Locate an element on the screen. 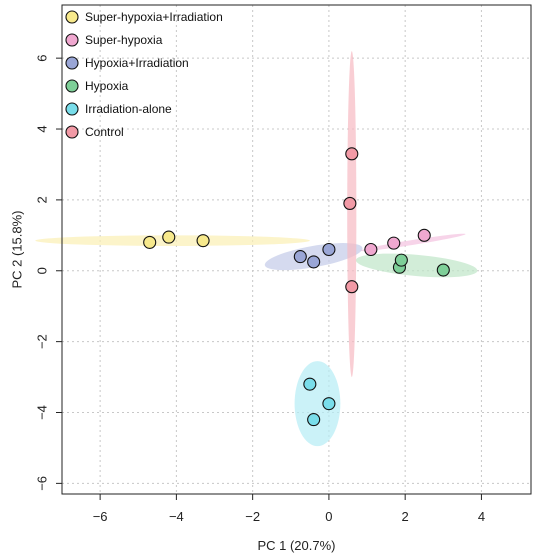  y-tick-label: −6 is located at coordinates (42, 483).